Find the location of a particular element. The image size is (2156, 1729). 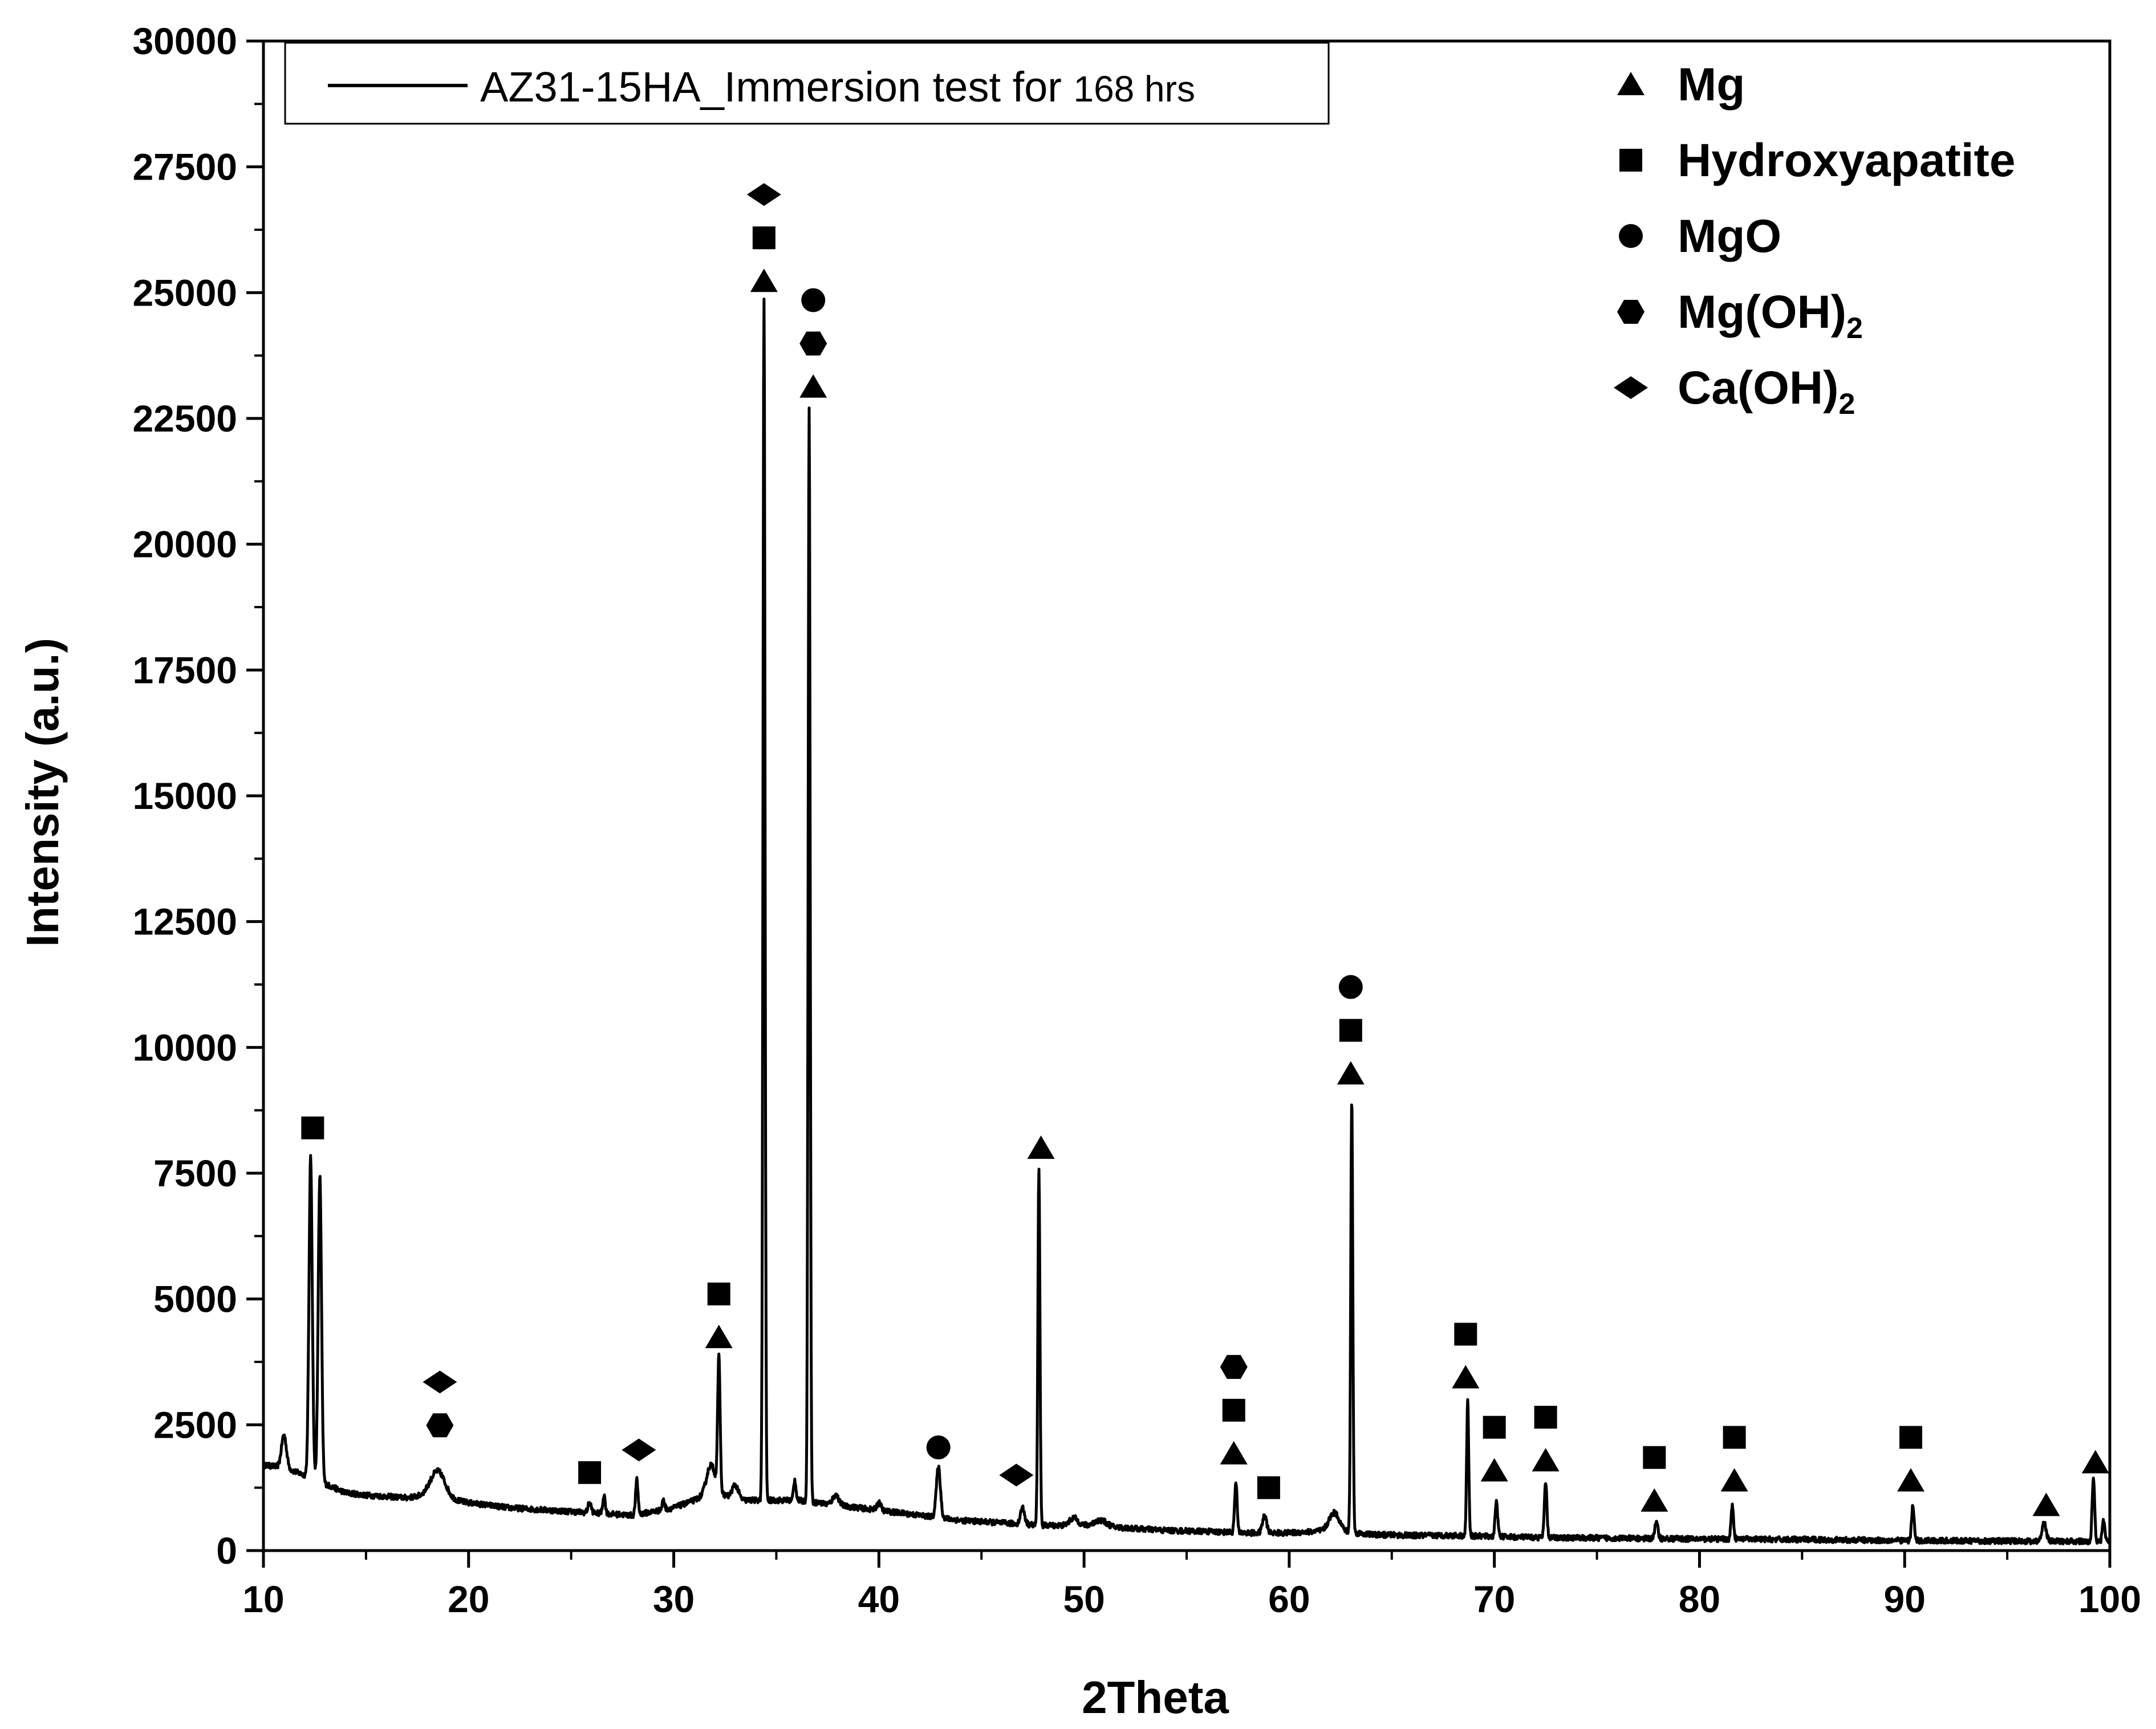

phase-legend-label: Ca(OH)2 is located at coordinates (1766, 391).